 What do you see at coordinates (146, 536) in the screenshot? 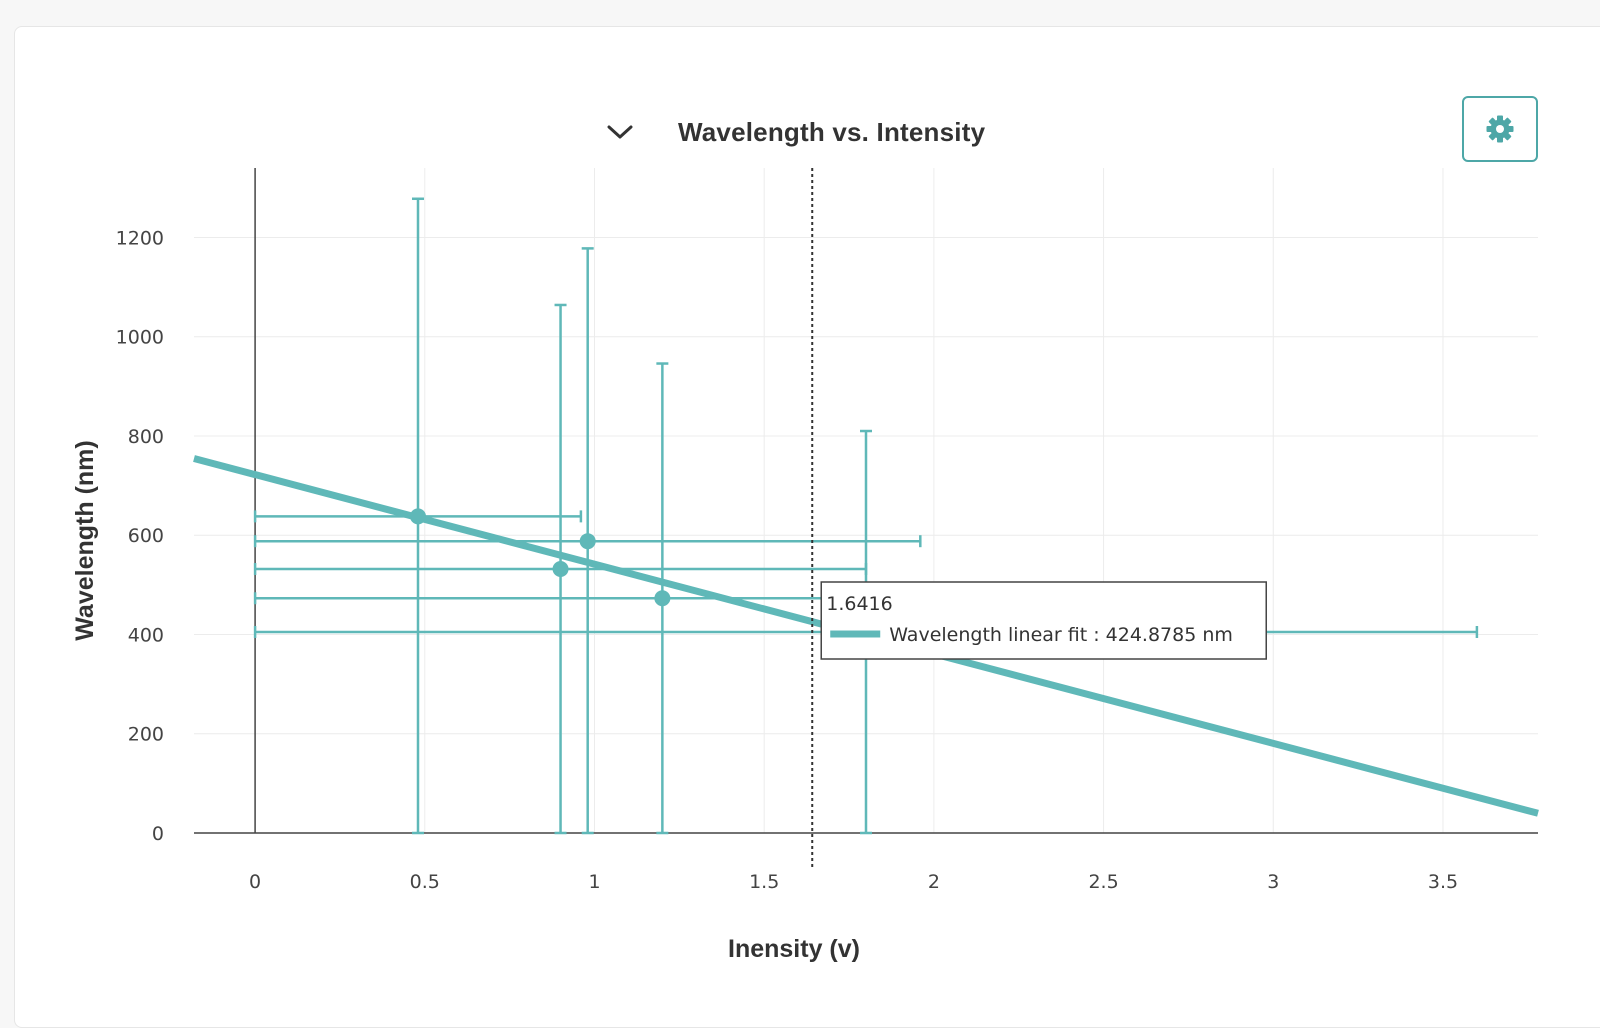
I see `y-tick-label: 600` at bounding box center [146, 536].